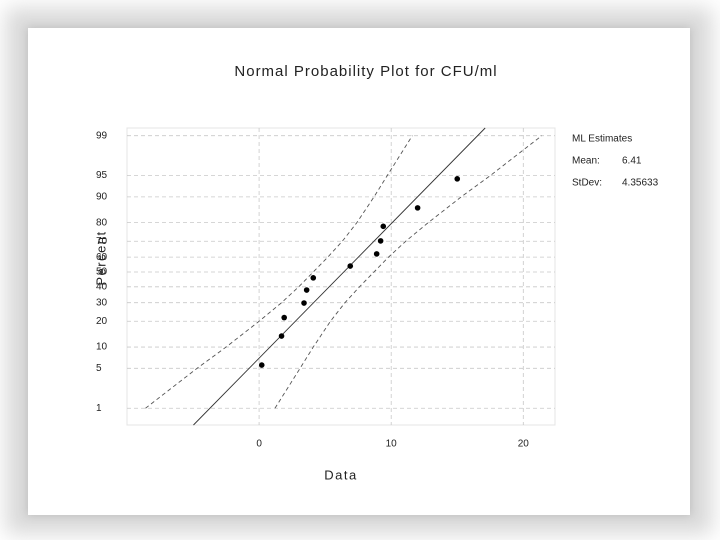 The height and width of the screenshot is (540, 720). I want to click on mean-label: Mean:, so click(586, 161).